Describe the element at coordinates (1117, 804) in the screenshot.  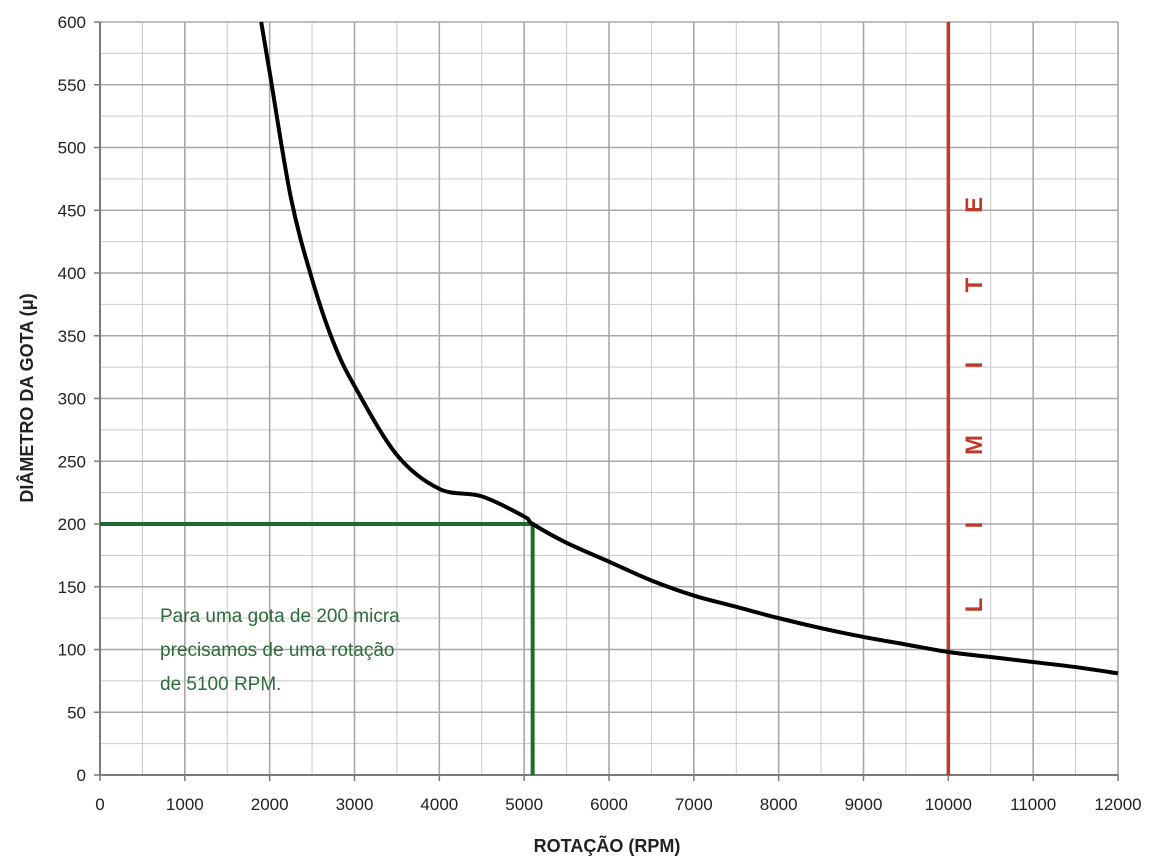
I see `x-tick-label: 12000` at that location.